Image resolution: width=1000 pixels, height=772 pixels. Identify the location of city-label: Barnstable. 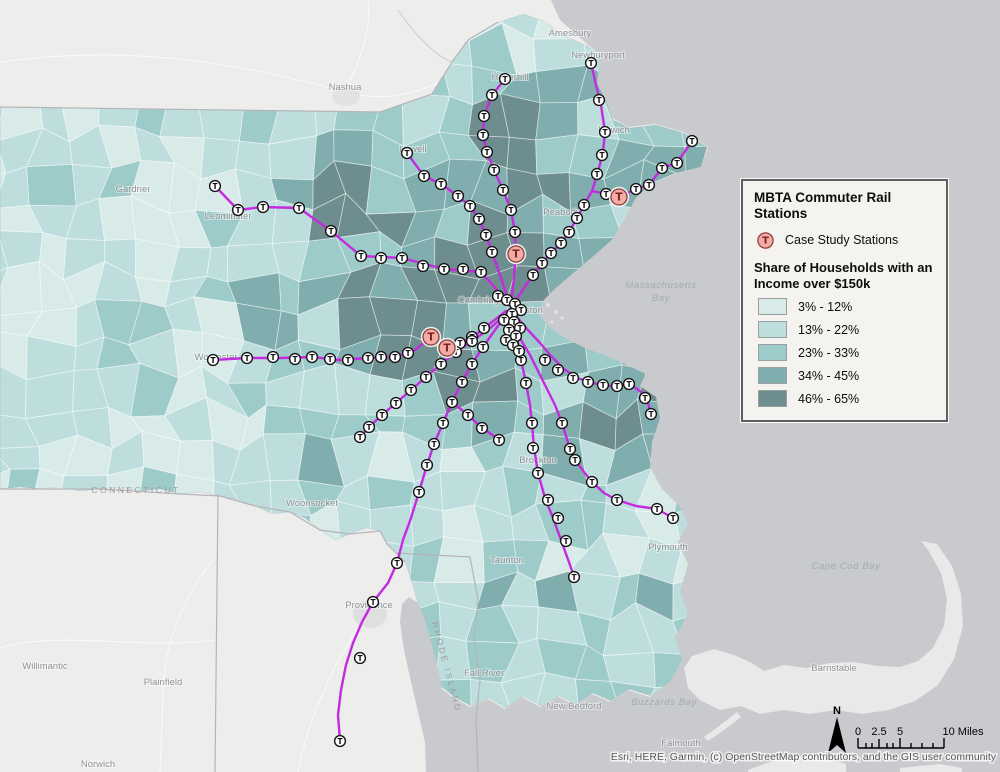
(833, 668).